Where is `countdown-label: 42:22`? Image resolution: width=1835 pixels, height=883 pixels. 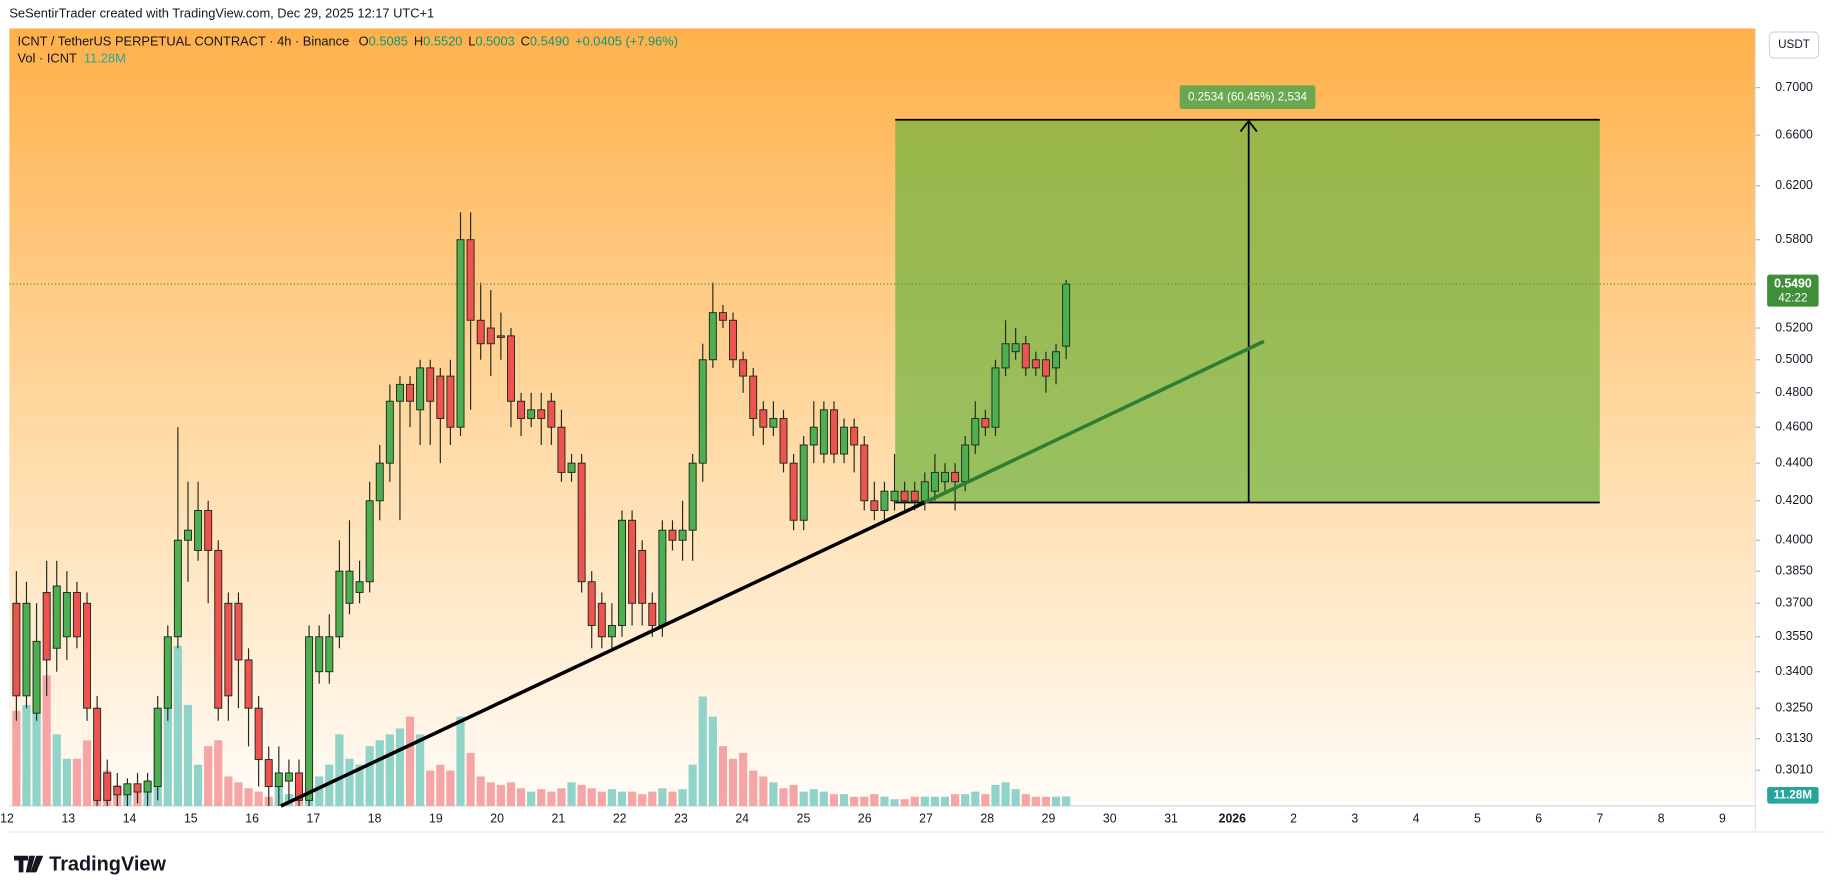
countdown-label: 42:22 is located at coordinates (1792, 297).